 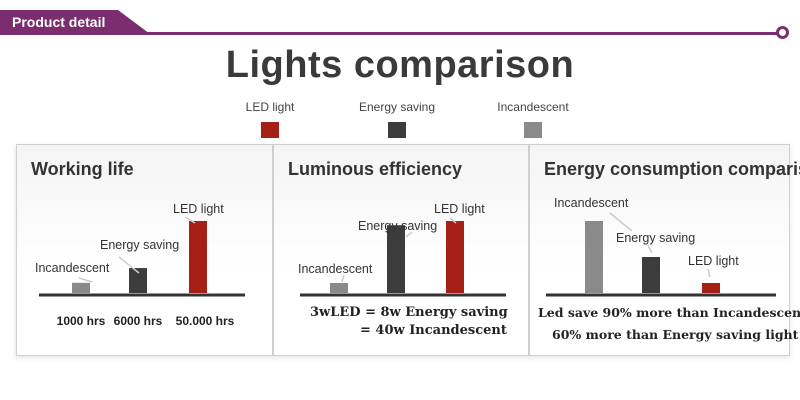 I want to click on legend-energy-saving-label: Energy saving, so click(x=397, y=107).